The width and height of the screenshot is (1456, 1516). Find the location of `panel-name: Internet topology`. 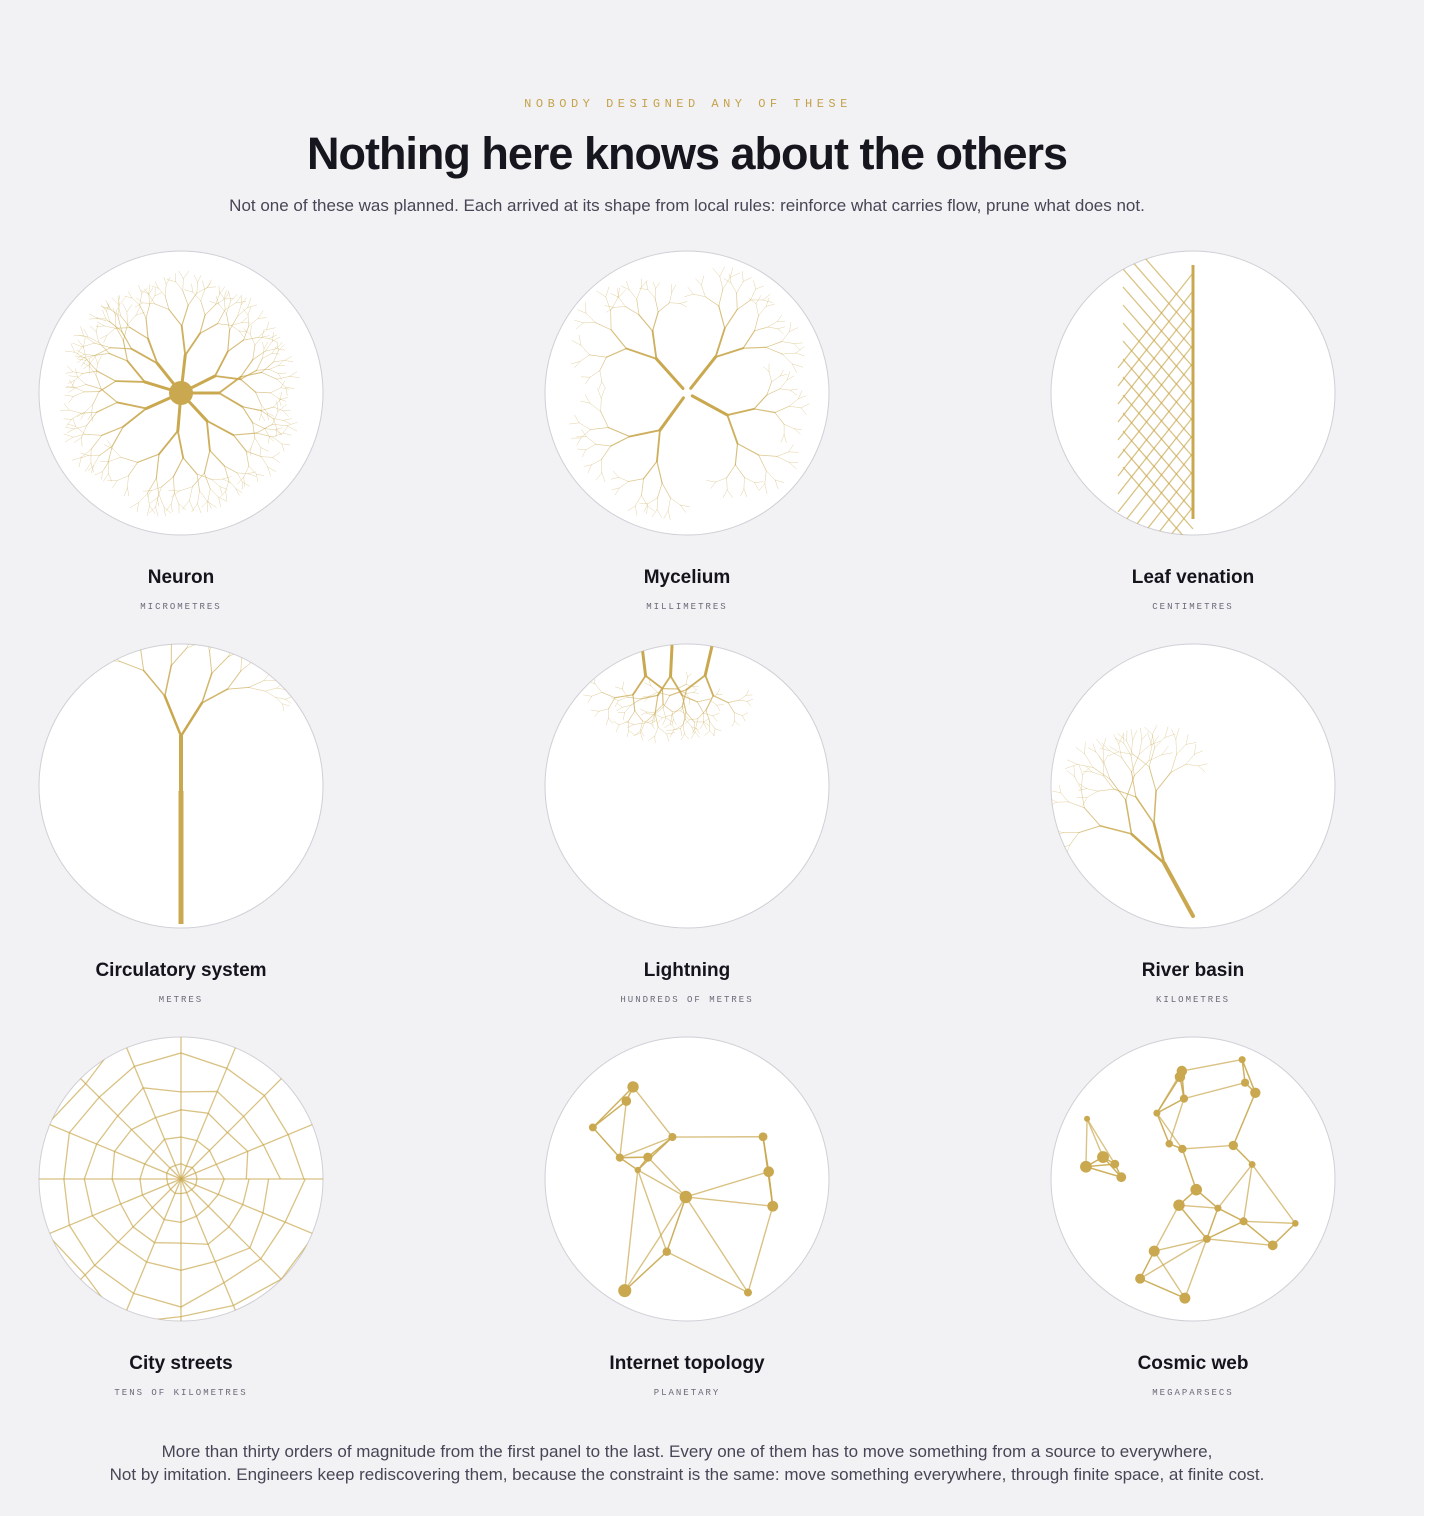

panel-name: Internet topology is located at coordinates (687, 1363).